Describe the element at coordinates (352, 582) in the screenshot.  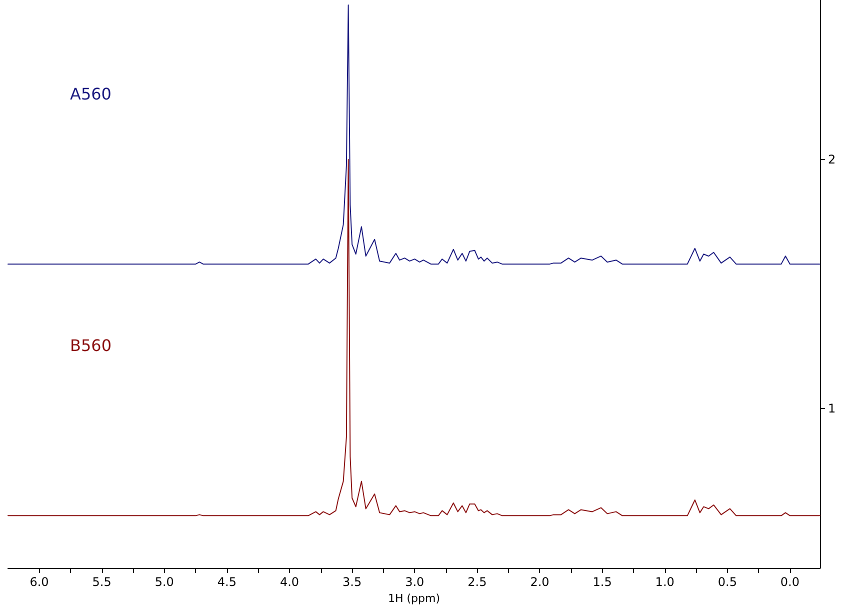
I see `x-tick-label: 3.5` at that location.